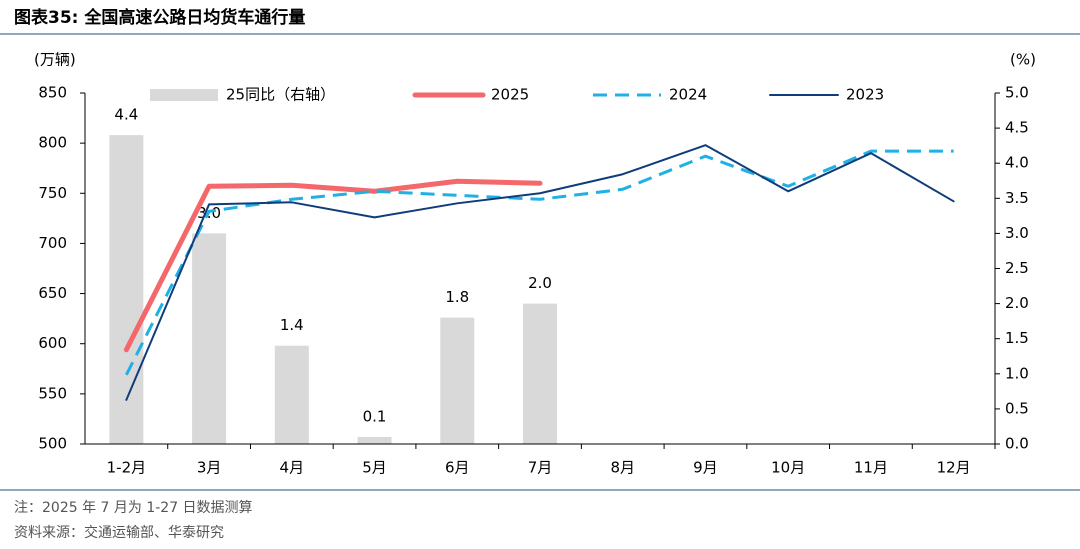 Image resolution: width=1080 pixels, height=549 pixels. What do you see at coordinates (52, 93) in the screenshot?
I see `y-tick-label: 850` at bounding box center [52, 93].